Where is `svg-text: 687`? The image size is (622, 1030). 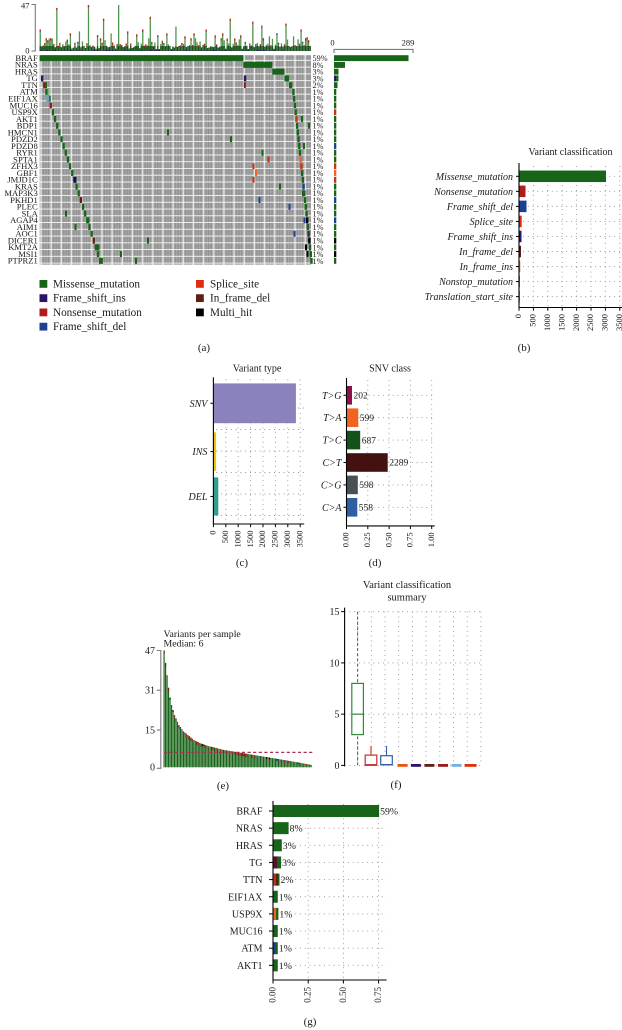
svg-text: 687 is located at coordinates (369, 441).